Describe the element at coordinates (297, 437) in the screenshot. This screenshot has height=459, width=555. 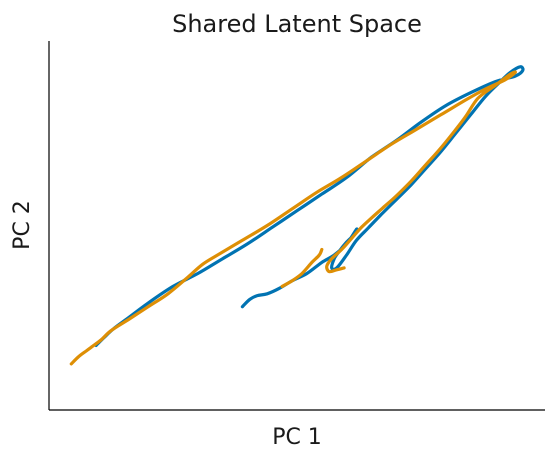
I see `x-axis-label: PC 1` at that location.